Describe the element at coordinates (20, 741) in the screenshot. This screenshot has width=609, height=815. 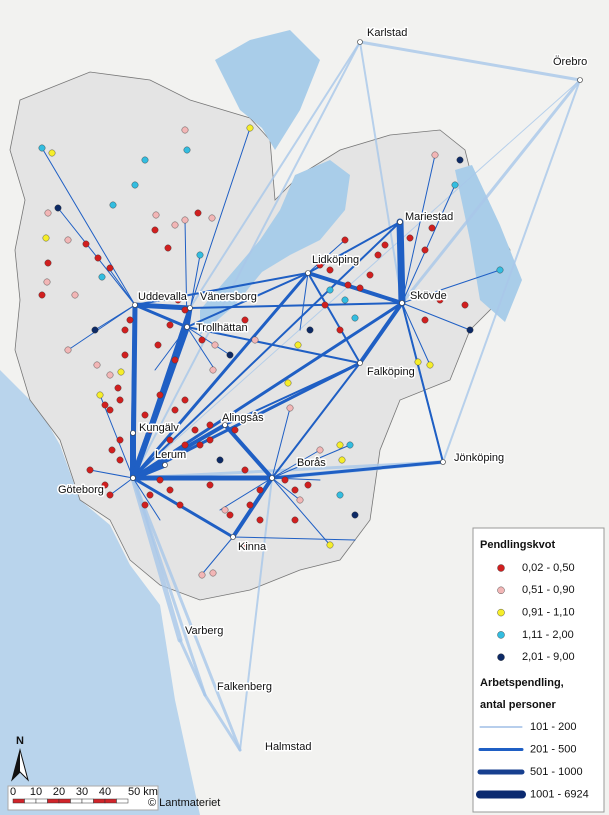
I see `north-label: N` at that location.